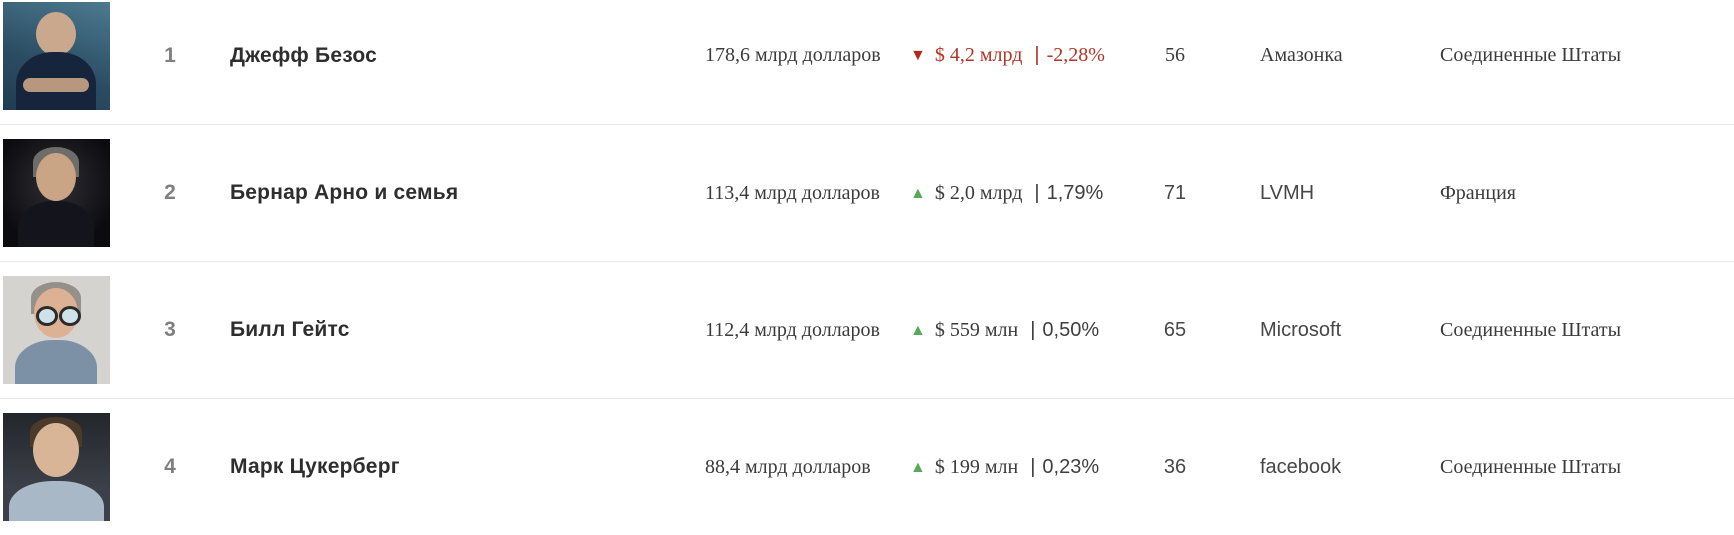 This screenshot has height=535, width=1734. I want to click on rank-number: 2, so click(170, 192).